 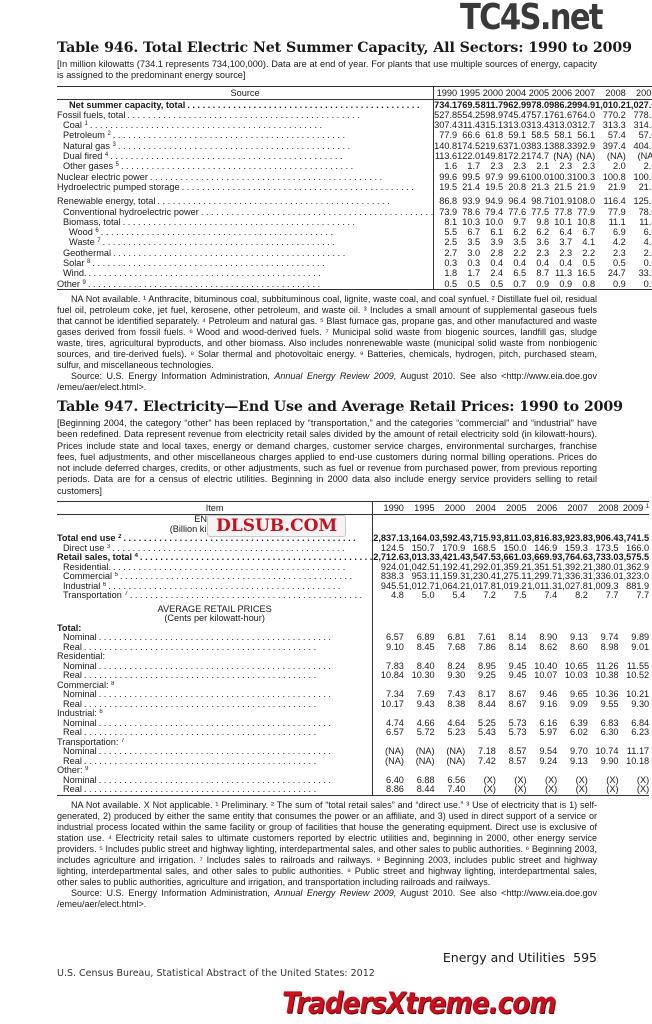 I want to click on table-cell: 7.61, so click(x=487, y=637).